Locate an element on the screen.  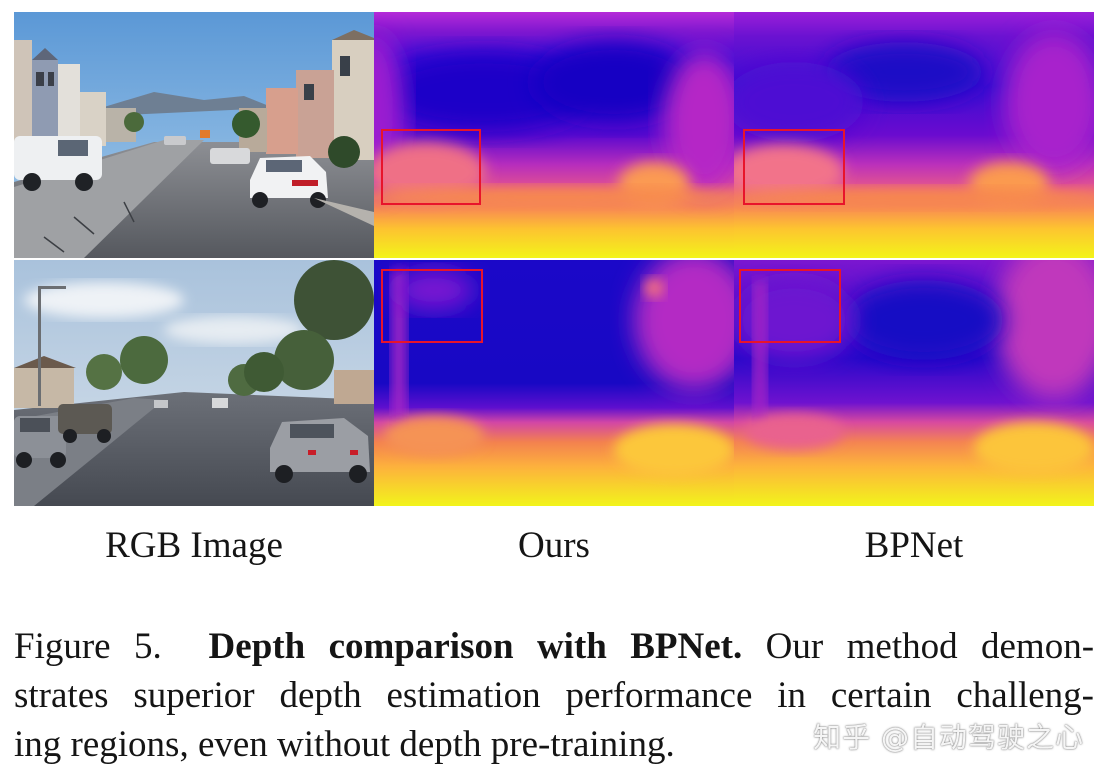
depth-map-bpnet-row2 is located at coordinates (914, 383).